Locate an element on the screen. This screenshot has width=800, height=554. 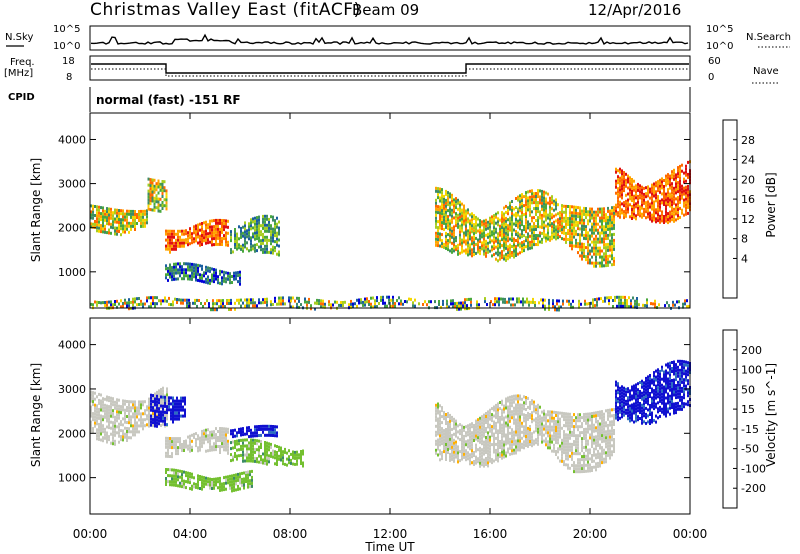
nsky-strip is located at coordinates (390, 38).